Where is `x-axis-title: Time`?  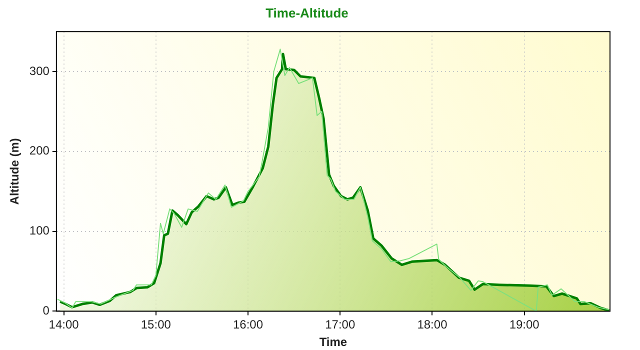
x-axis-title: Time is located at coordinates (333, 342).